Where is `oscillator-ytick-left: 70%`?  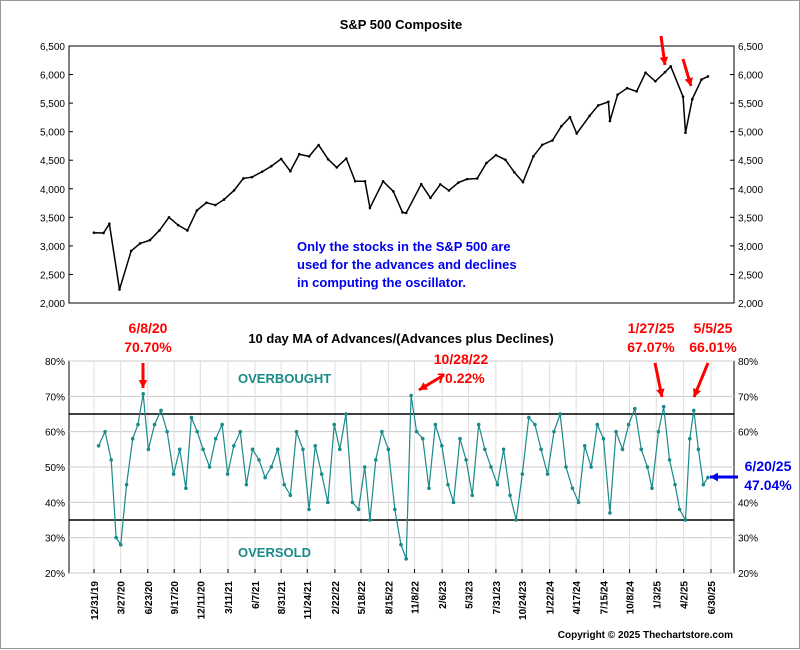 oscillator-ytick-left: 70% is located at coordinates (55, 397).